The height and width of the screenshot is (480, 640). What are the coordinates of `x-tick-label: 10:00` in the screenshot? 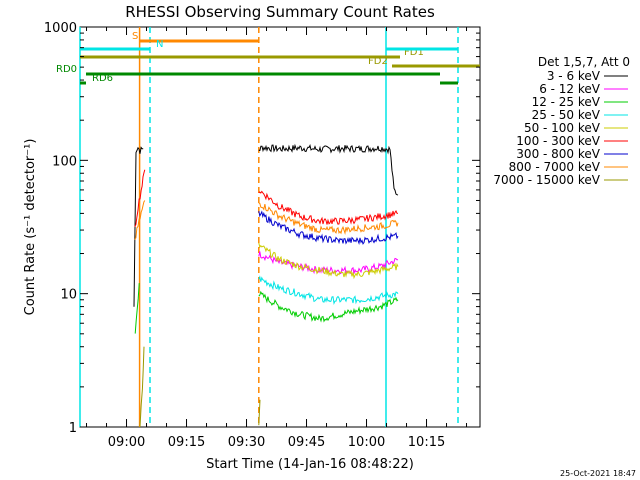 It's located at (366, 442).